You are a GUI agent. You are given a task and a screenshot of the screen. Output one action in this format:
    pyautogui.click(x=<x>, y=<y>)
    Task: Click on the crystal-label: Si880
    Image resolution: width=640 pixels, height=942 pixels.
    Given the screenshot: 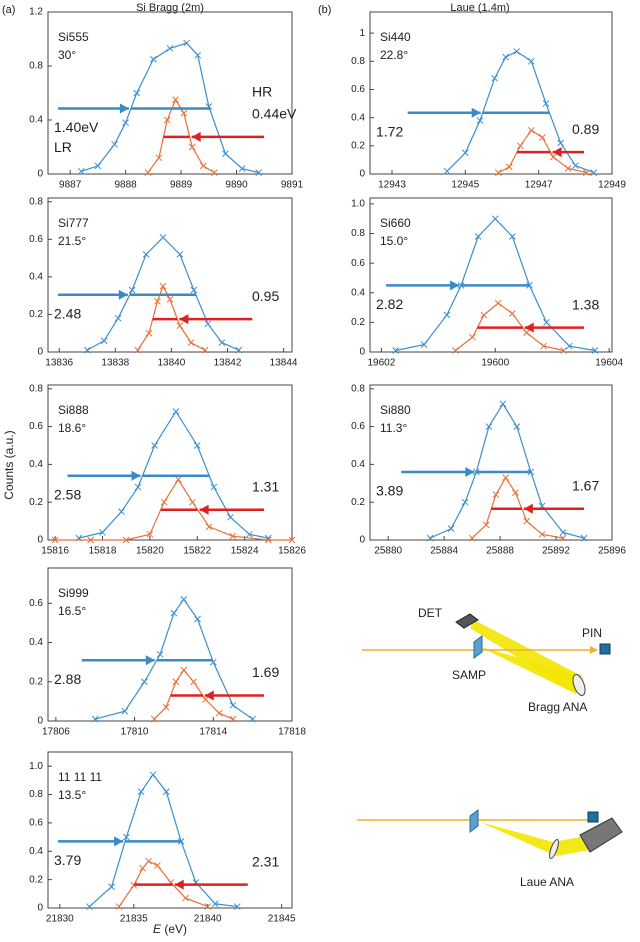 What is the action you would take?
    pyautogui.click(x=395, y=410)
    